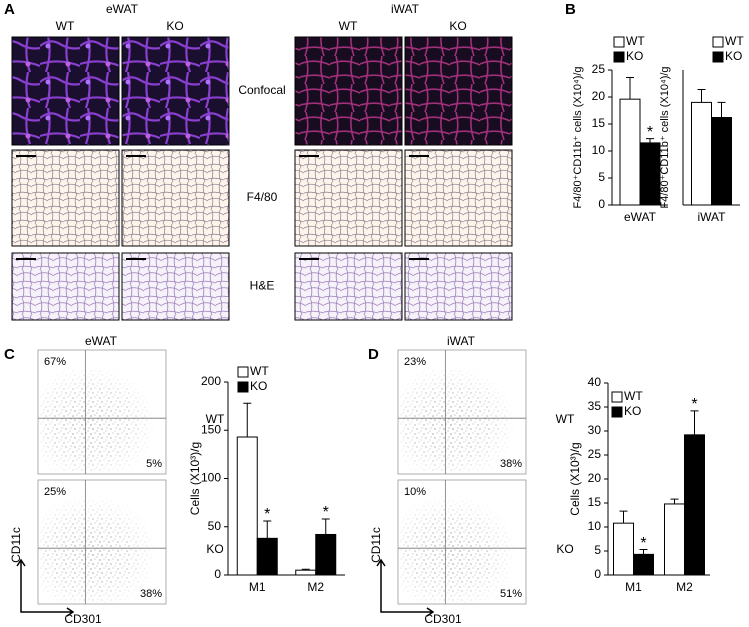  What do you see at coordinates (262, 286) in the screenshot?
I see `row-label: H&E` at bounding box center [262, 286].